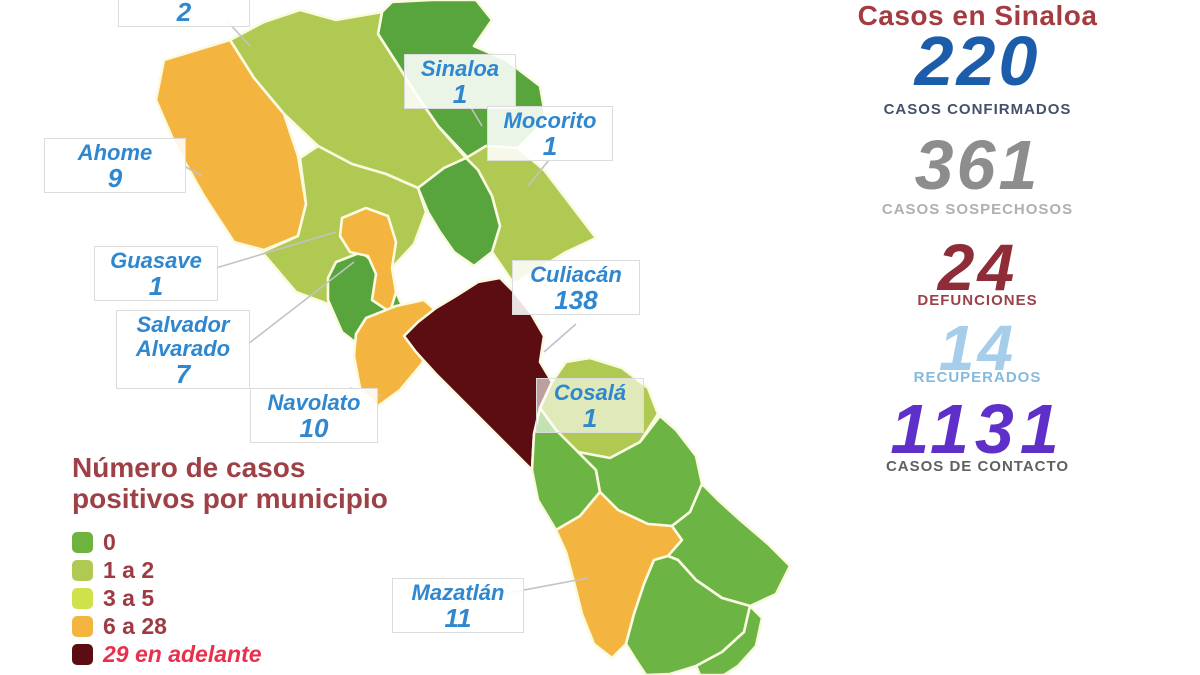 This screenshot has width=1200, height=675. Describe the element at coordinates (129, 597) in the screenshot. I see `legend-label: 3 a 5` at that location.